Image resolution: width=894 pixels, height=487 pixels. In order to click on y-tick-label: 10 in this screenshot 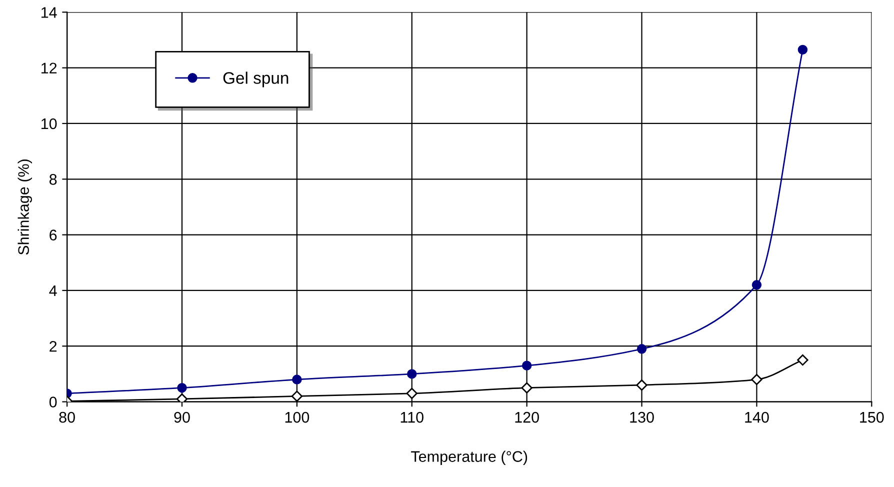, I will do `click(49, 124)`.